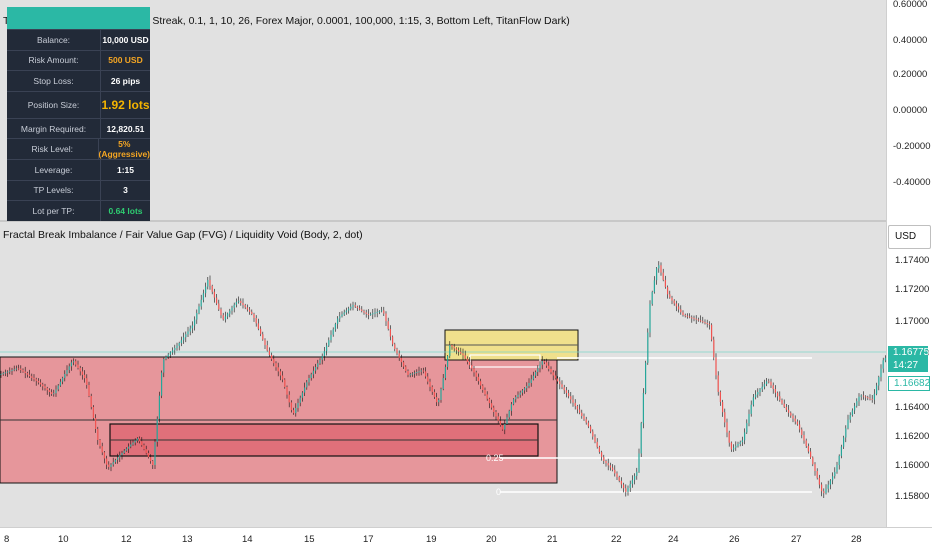 The width and height of the screenshot is (932, 551). Describe the element at coordinates (912, 146) in the screenshot. I see `axis-tick-label: -0.20000` at that location.